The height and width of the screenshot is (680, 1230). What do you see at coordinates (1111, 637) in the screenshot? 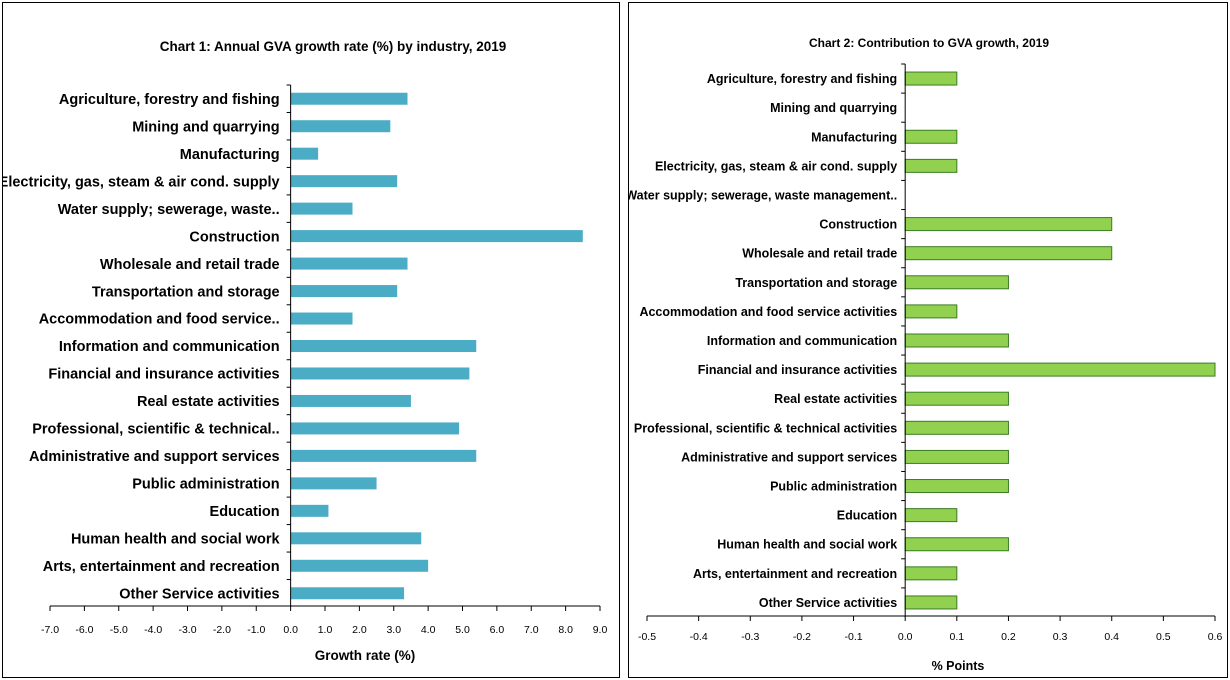
I see `x-tick-label: 0.4` at bounding box center [1111, 637].